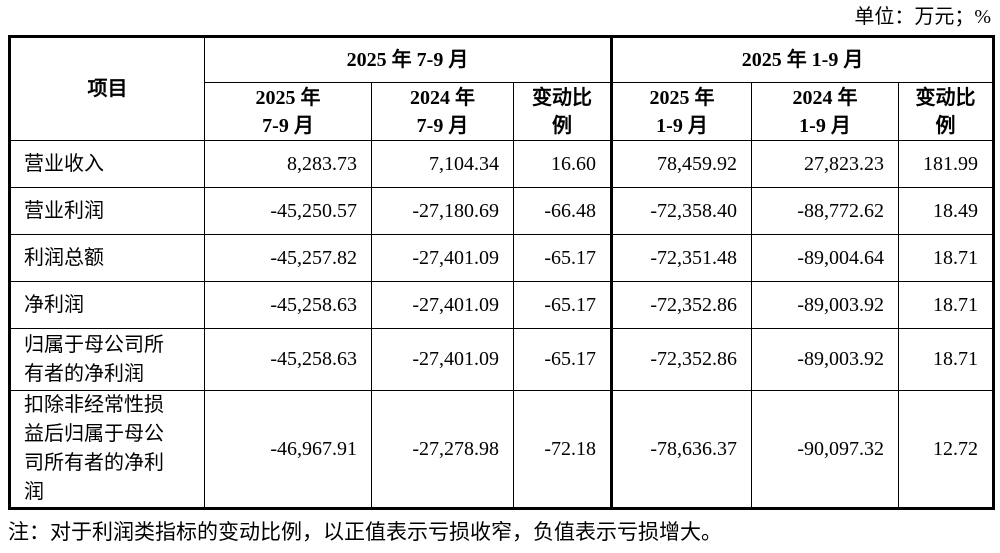  Describe the element at coordinates (442, 211) in the screenshot. I see `cell-value: -27,180.69` at that location.